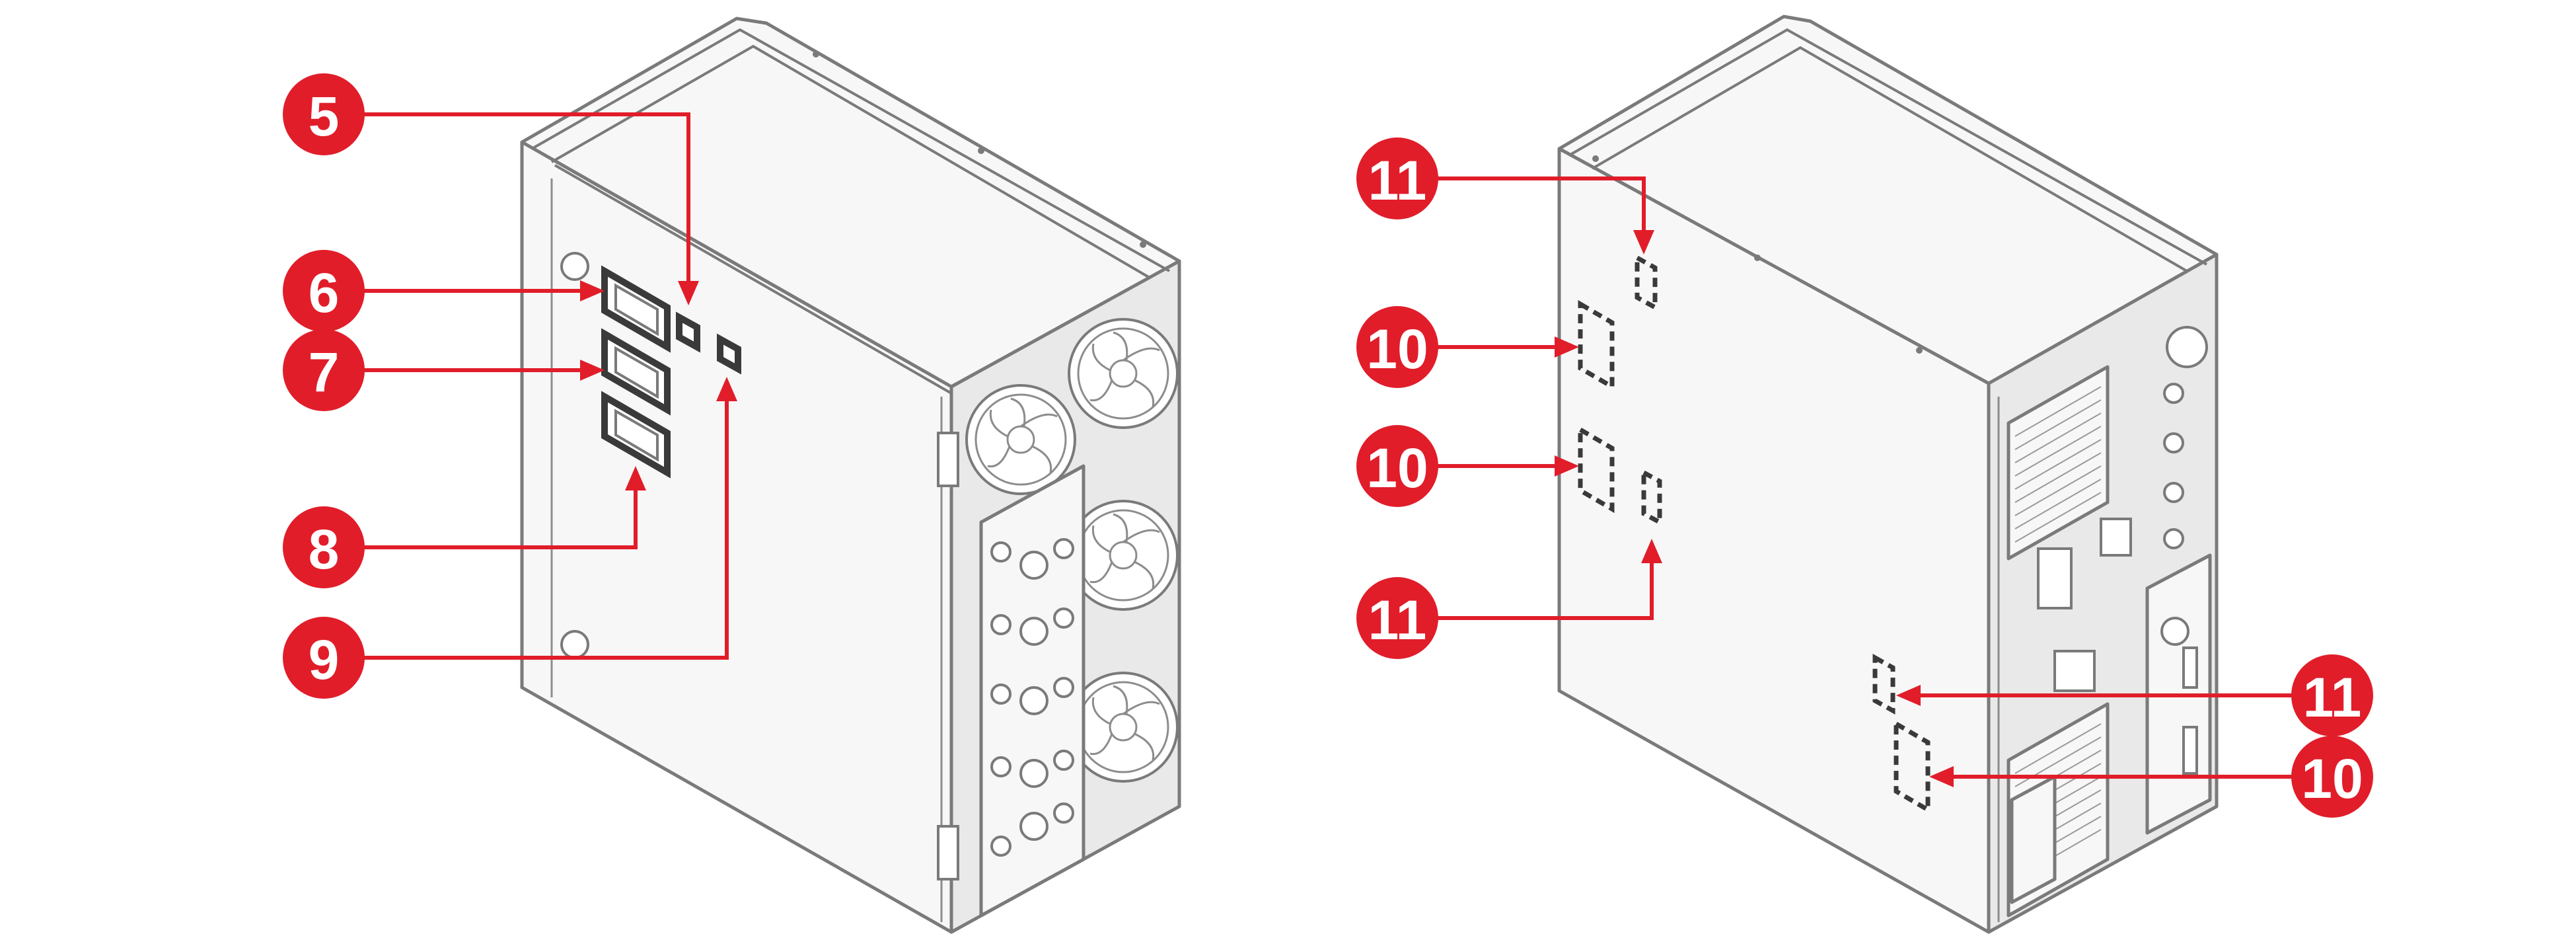  What do you see at coordinates (1123, 727) in the screenshot?
I see `fan-bottom-icon` at bounding box center [1123, 727].